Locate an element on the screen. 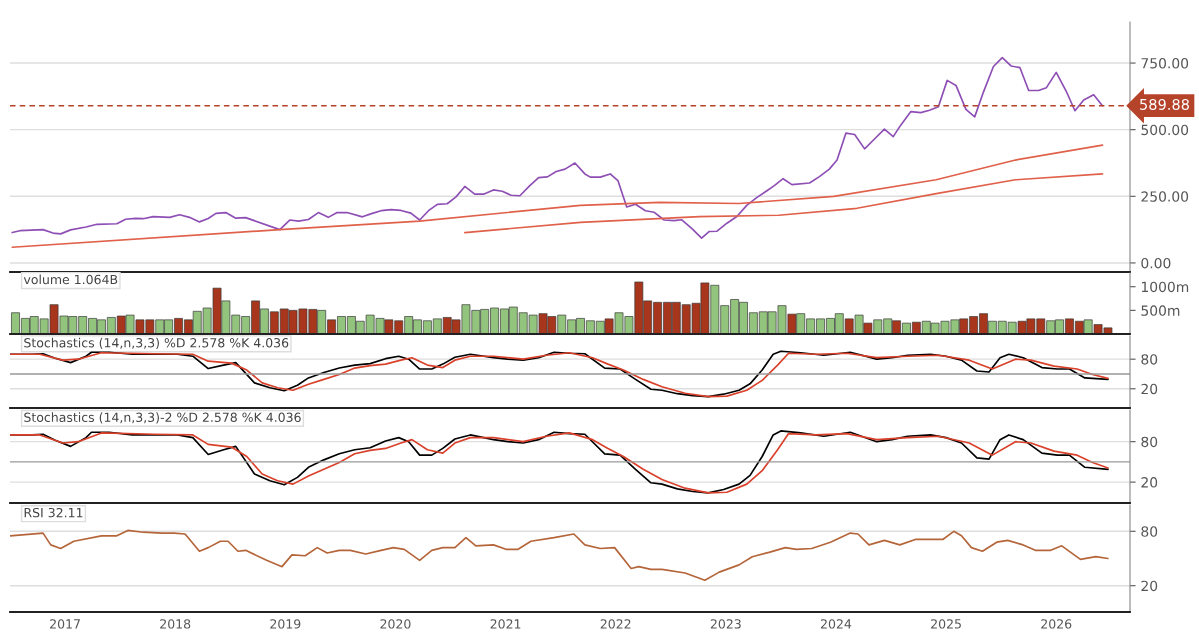  x-tick-label: 2017 is located at coordinates (65, 624).